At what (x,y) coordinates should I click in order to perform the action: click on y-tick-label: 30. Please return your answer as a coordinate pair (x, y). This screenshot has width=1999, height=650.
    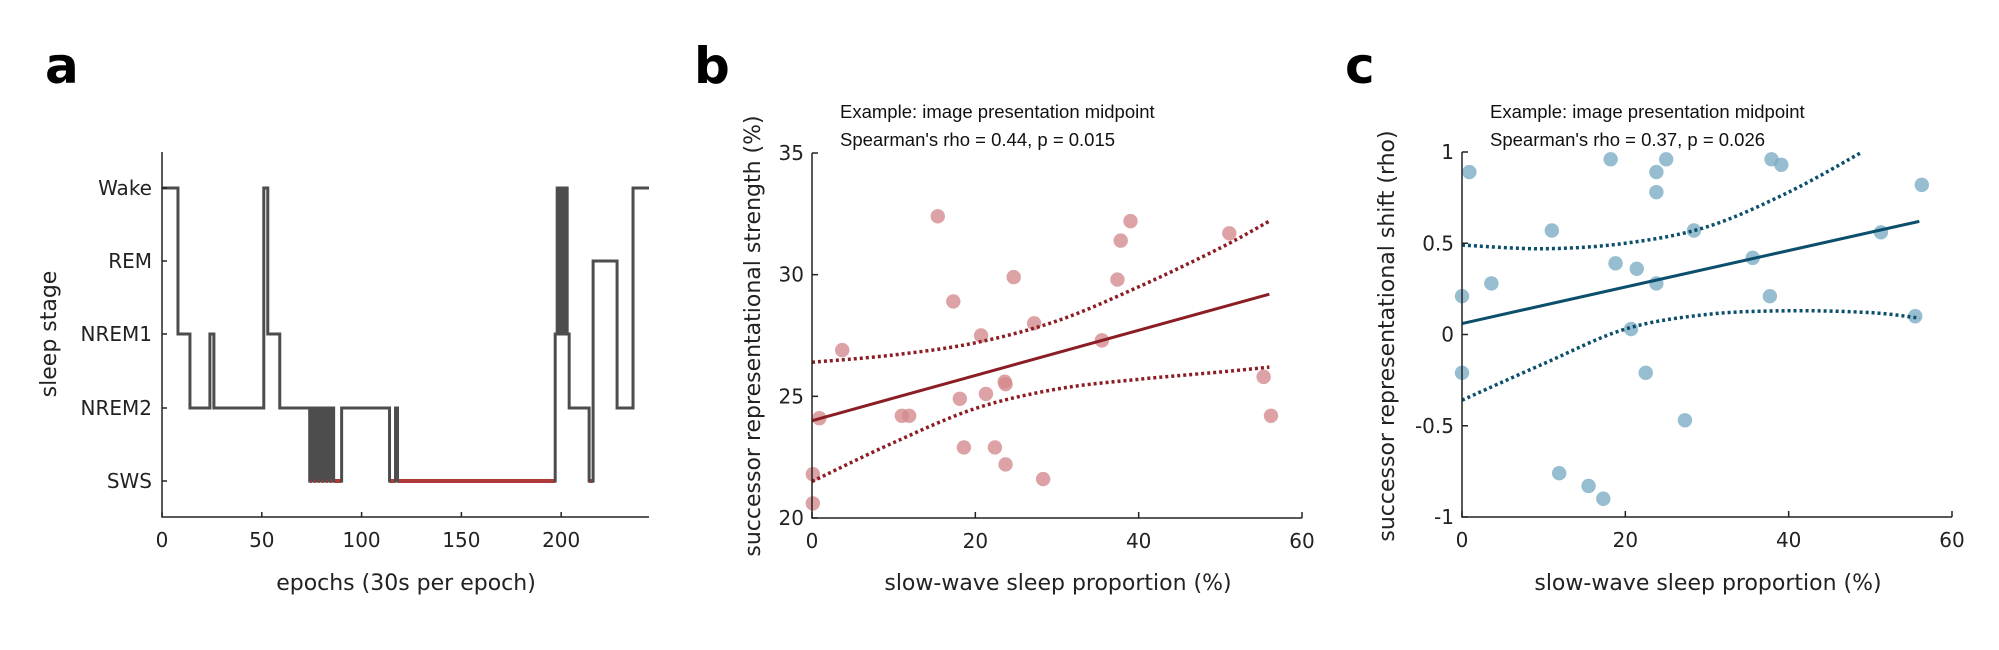
    Looking at the image, I should click on (791, 275).